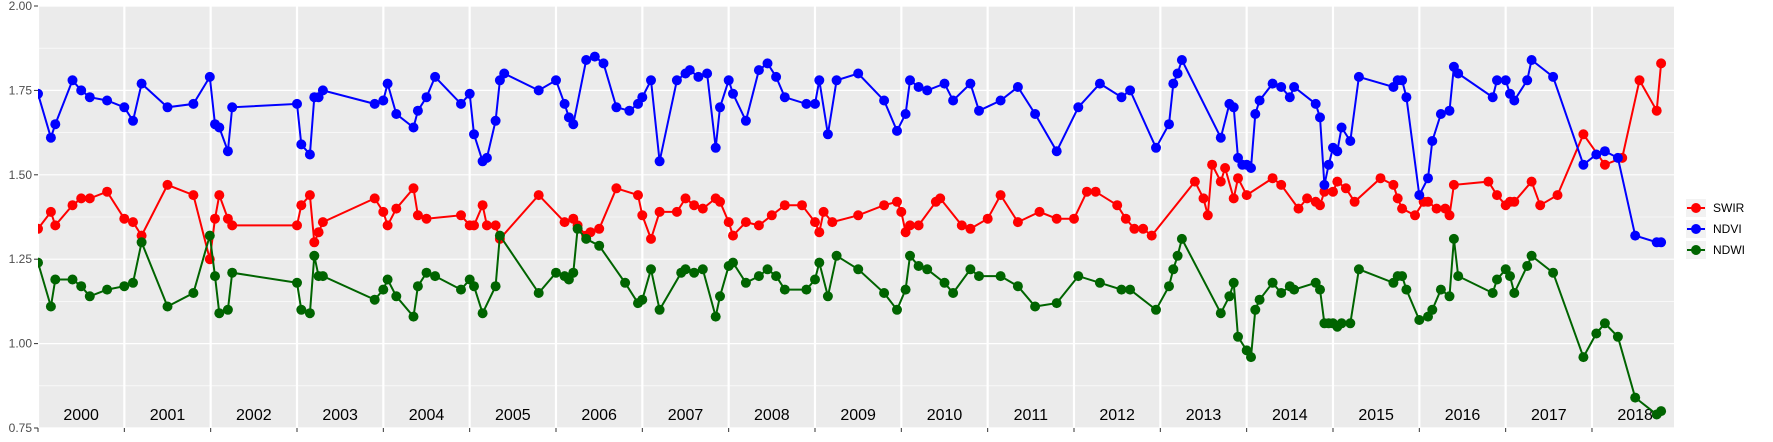  Describe the element at coordinates (599, 415) in the screenshot. I see `year-label: 2006` at that location.